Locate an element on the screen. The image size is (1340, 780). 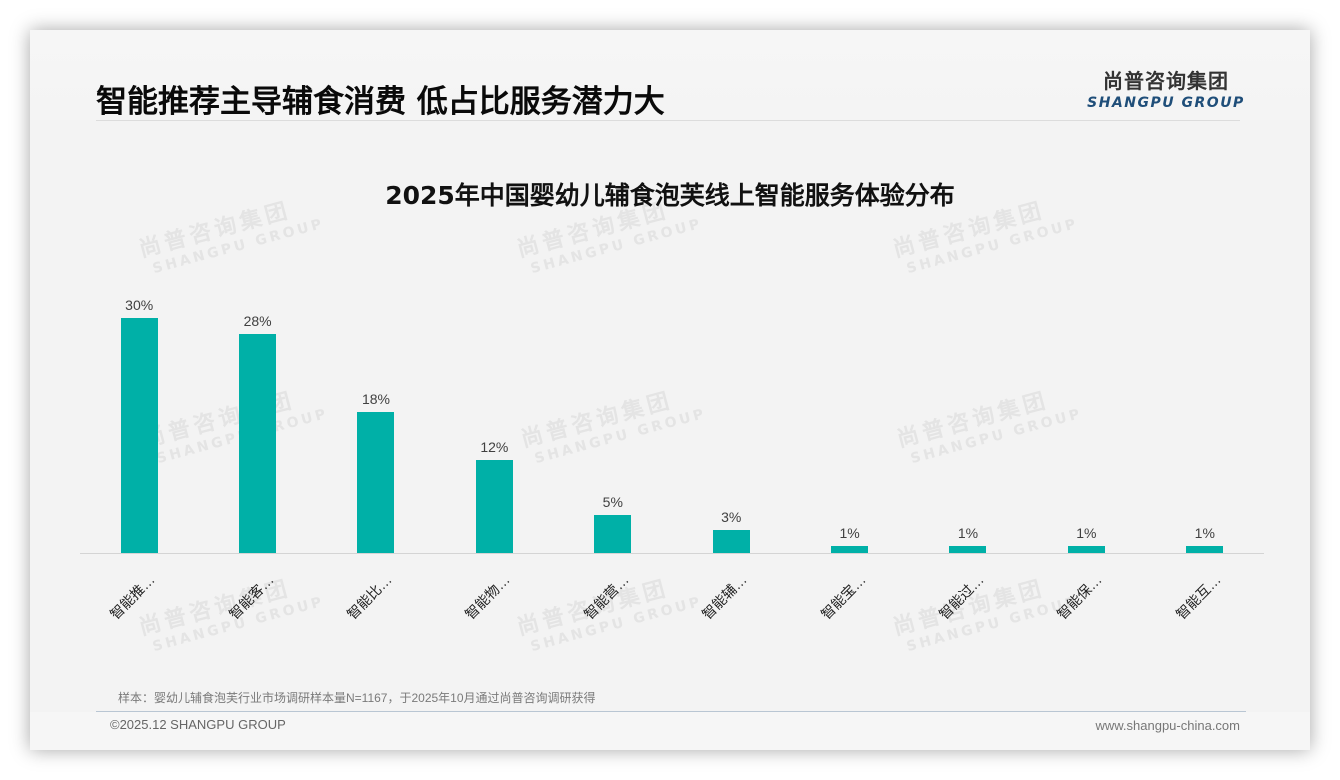
bar-value-label: 28% is located at coordinates (257, 320).